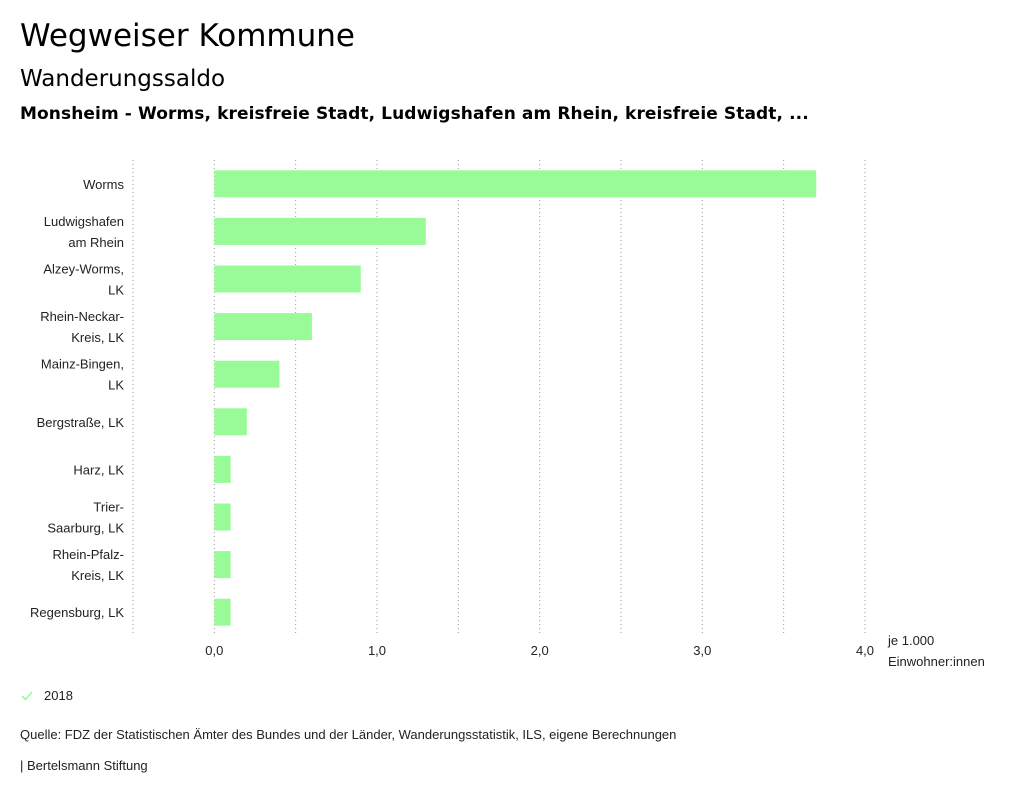  What do you see at coordinates (936, 661) in the screenshot?
I see `unit-label-line-2: Einwohner:innen` at bounding box center [936, 661].